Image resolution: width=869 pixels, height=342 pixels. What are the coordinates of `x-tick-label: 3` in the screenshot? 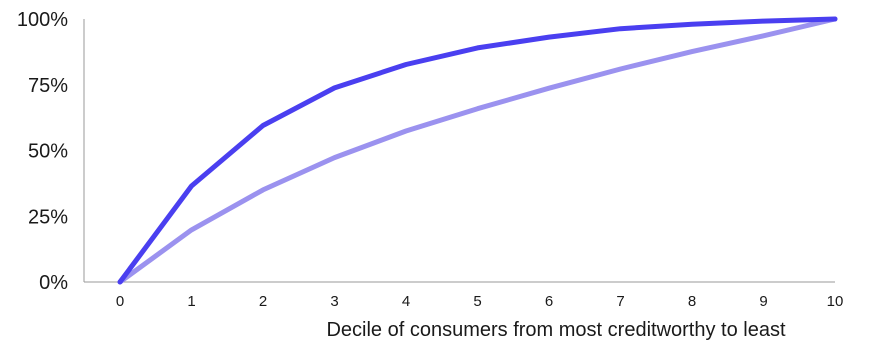 It's located at (334, 301).